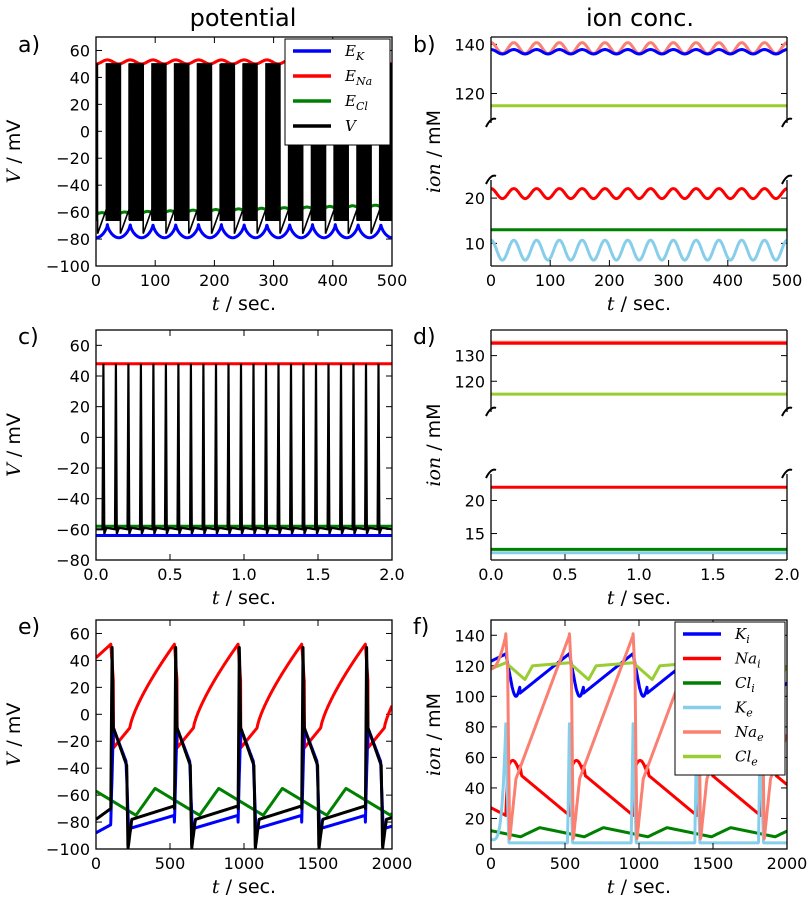 The width and height of the screenshot is (810, 911). Describe the element at coordinates (469, 356) in the screenshot. I see `y-tick-label: 130` at that location.